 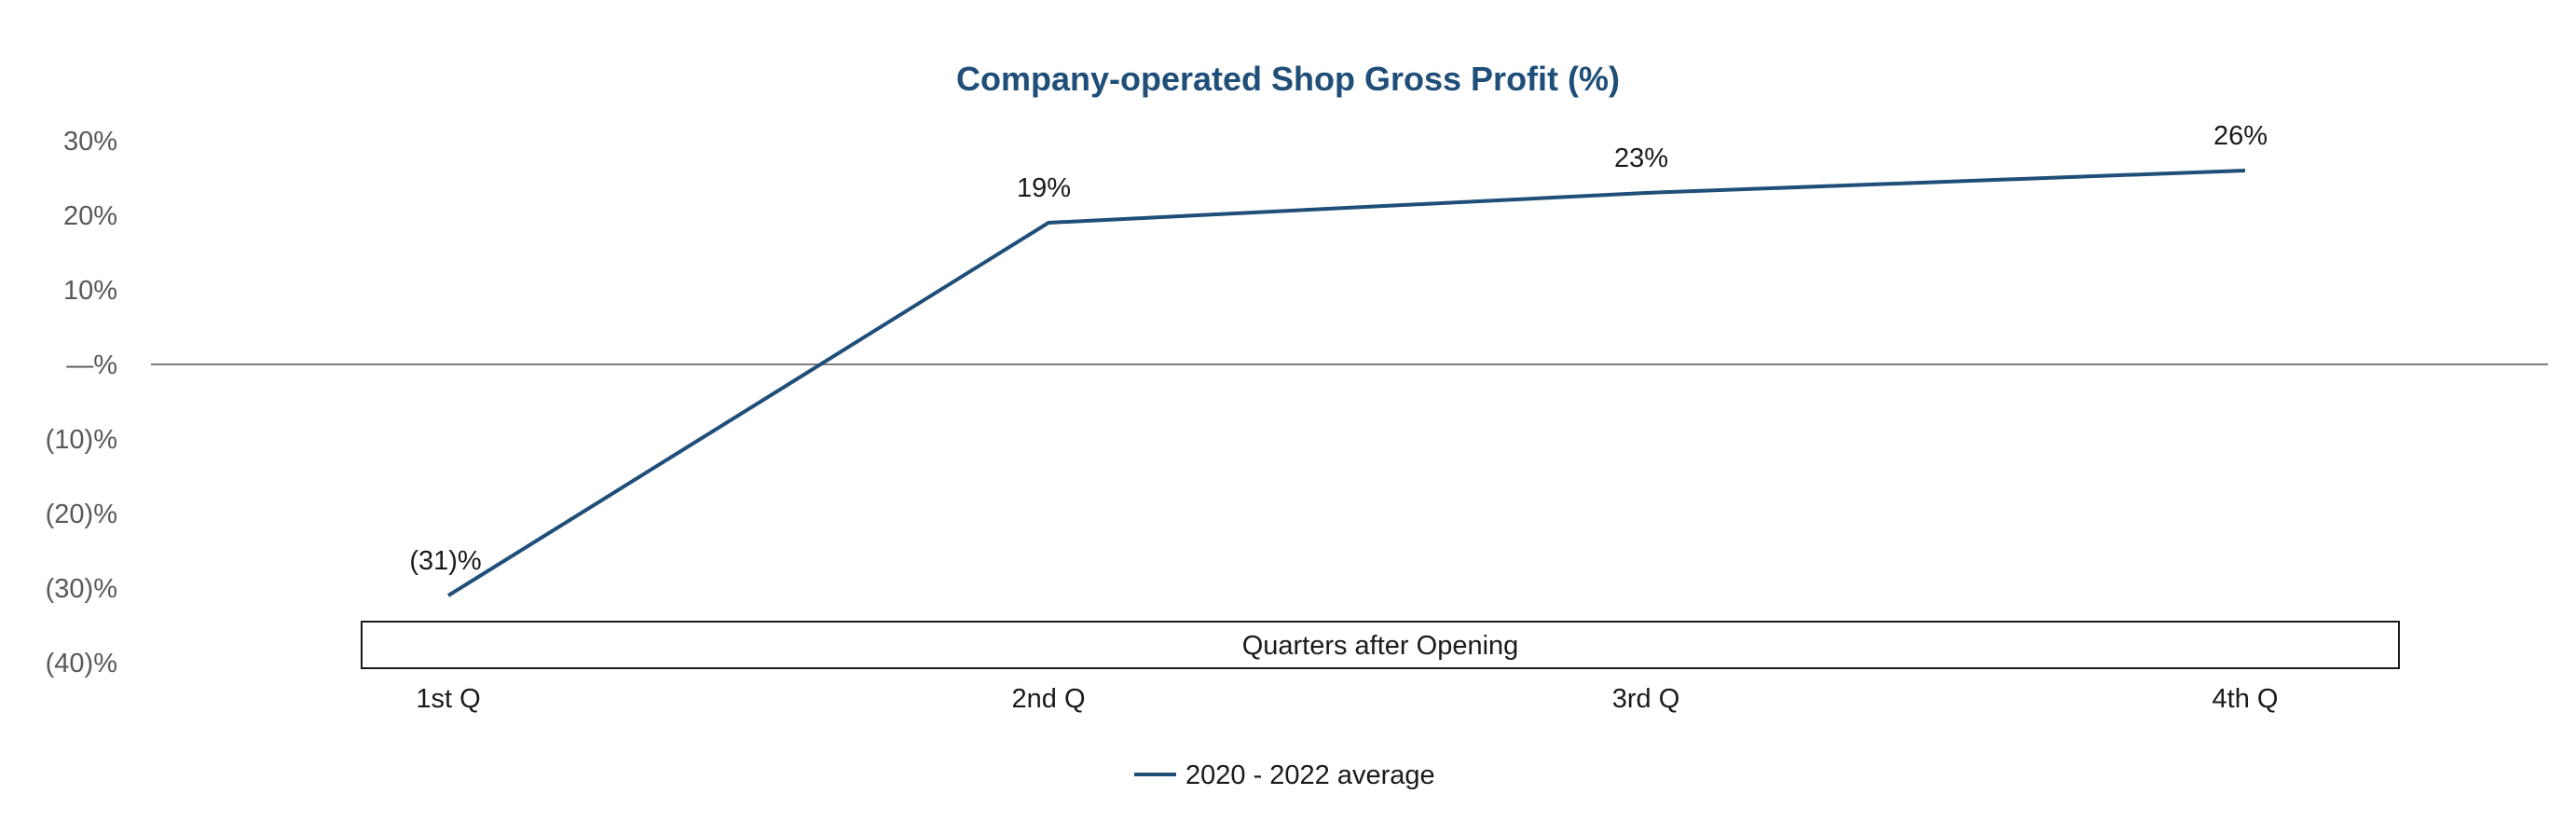 What do you see at coordinates (1310, 775) in the screenshot?
I see `legend-label: 2020 - 2022 average` at bounding box center [1310, 775].